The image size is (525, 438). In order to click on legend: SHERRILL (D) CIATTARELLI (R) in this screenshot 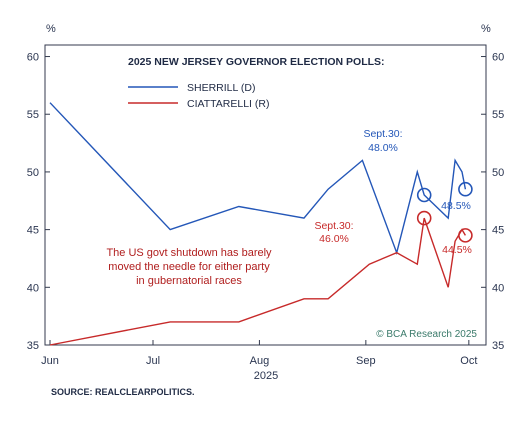, I will do `click(198, 96)`.